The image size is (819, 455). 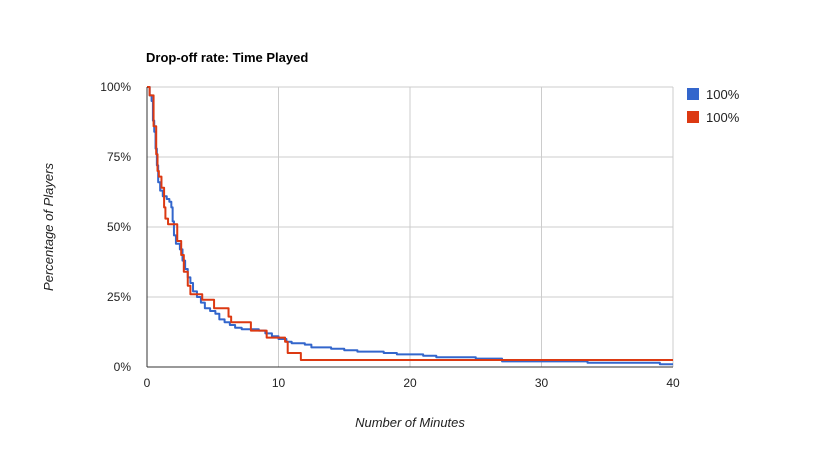 I want to click on y-tick-label: 50%, so click(x=119, y=227).